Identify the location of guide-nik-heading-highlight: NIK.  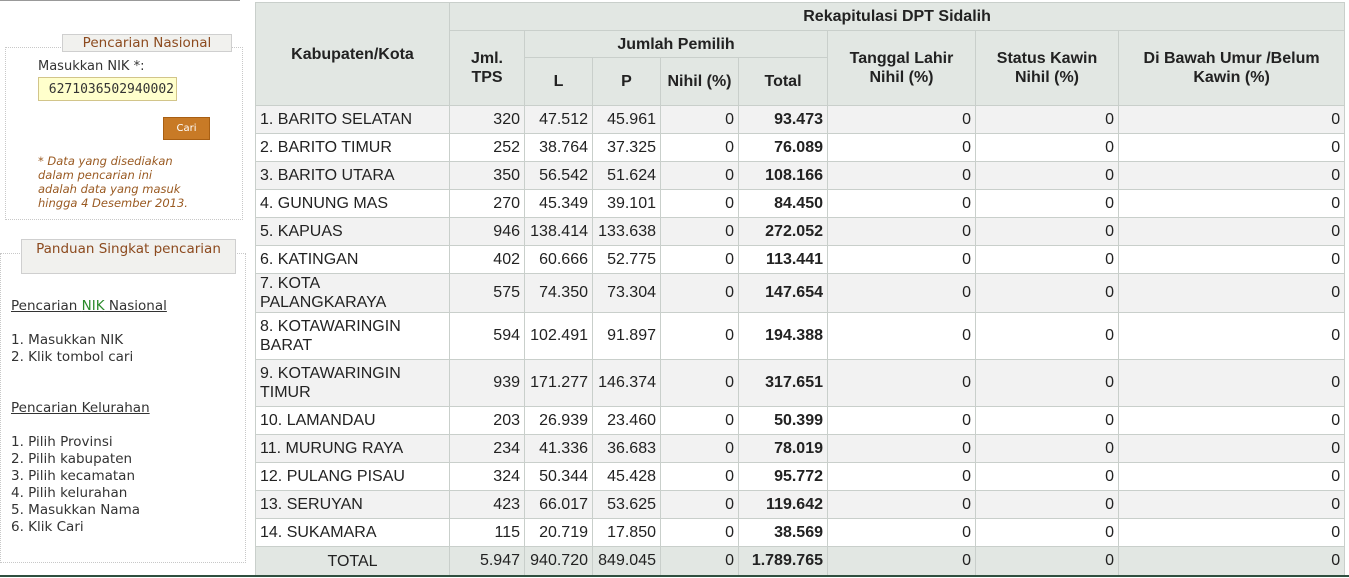
(93, 306).